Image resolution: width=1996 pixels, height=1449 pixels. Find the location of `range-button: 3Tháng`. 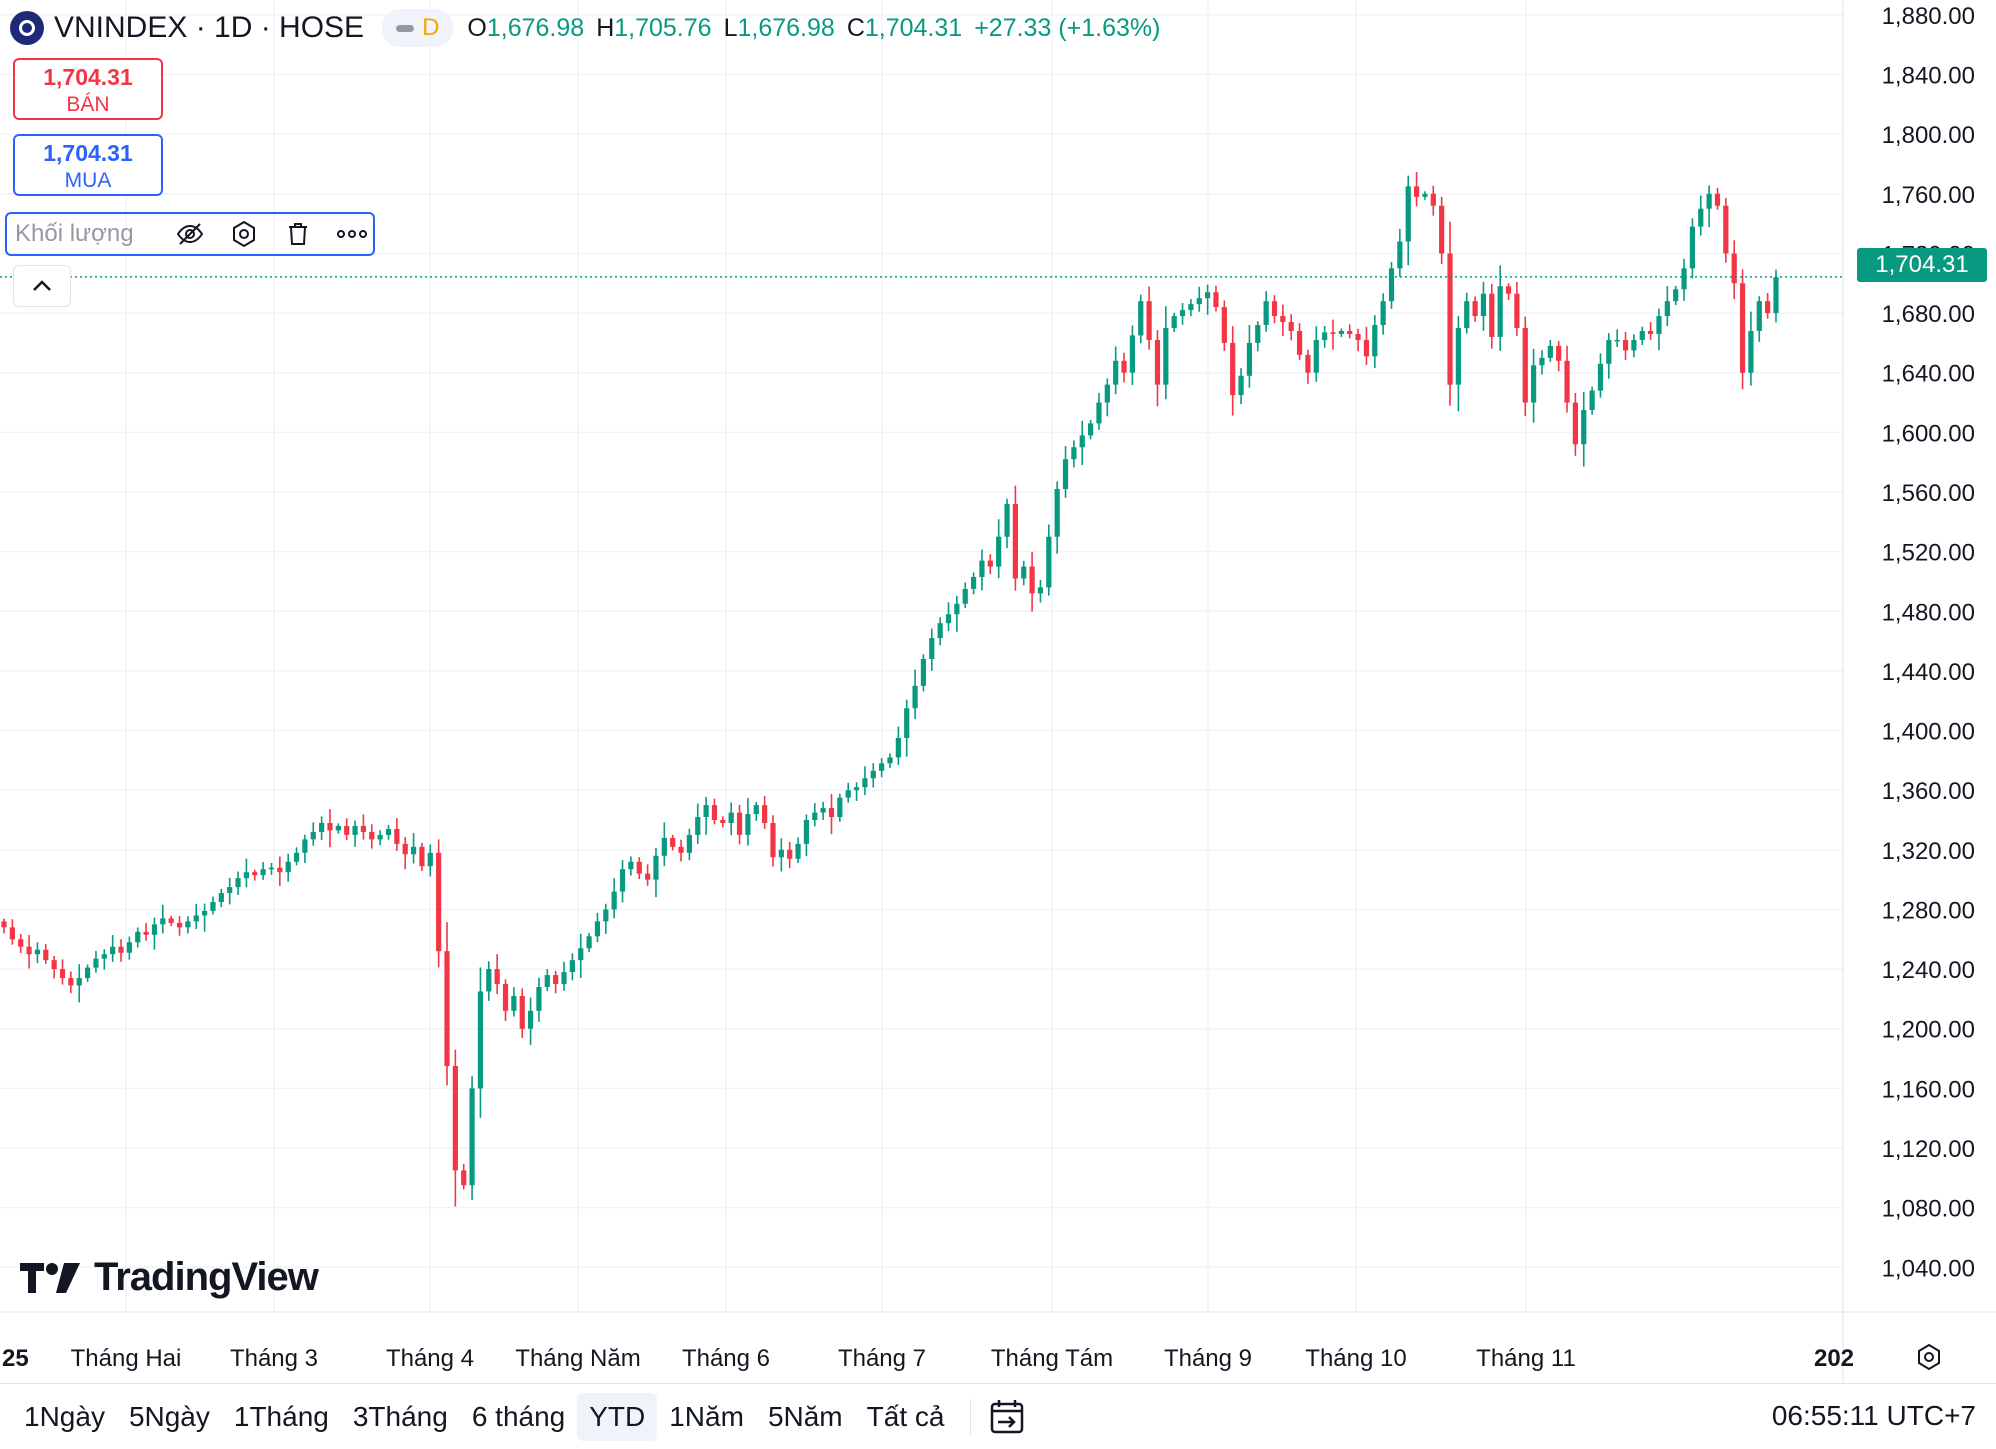

range-button: 3Tháng is located at coordinates (400, 1416).